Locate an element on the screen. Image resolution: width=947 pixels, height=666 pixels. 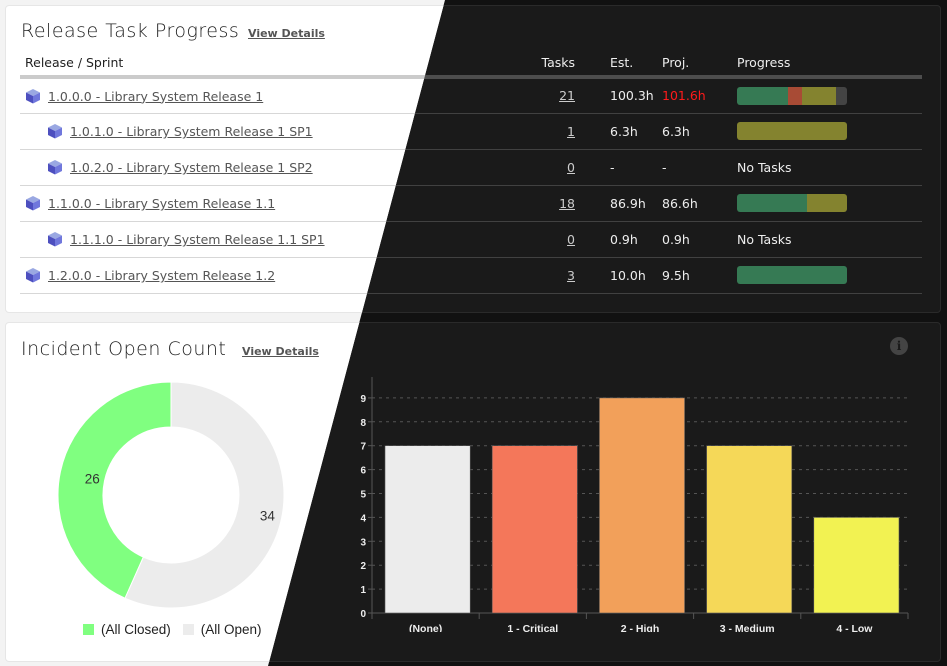
tasks-cell: 18 is located at coordinates (547, 203).